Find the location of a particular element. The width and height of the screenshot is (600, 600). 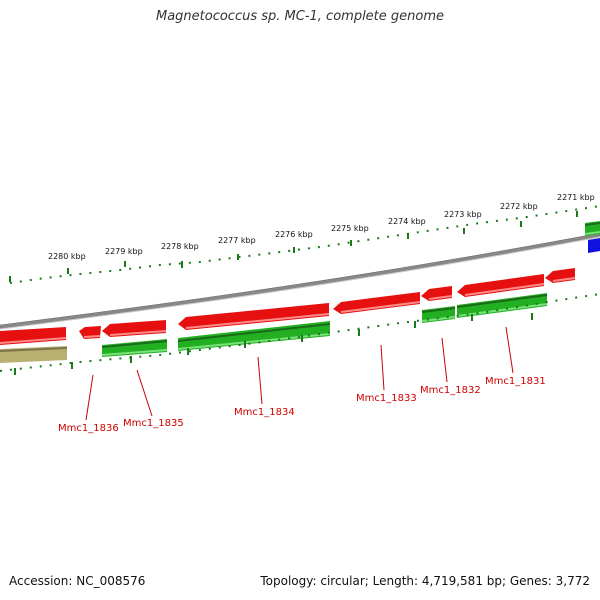

gene-feature-reverse is located at coordinates (502, 305).